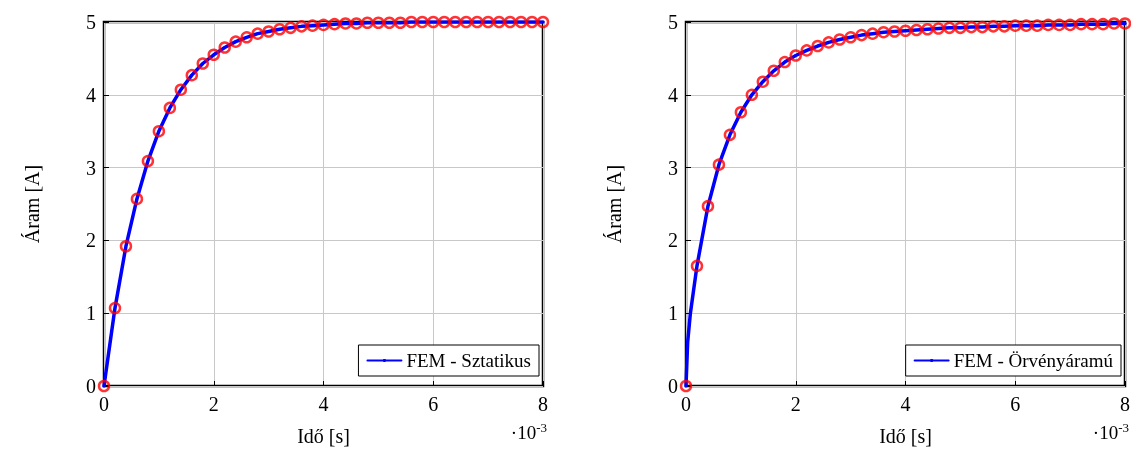 The image size is (1131, 456). I want to click on legend-label: FEM - Örvényáramú, so click(1033, 360).